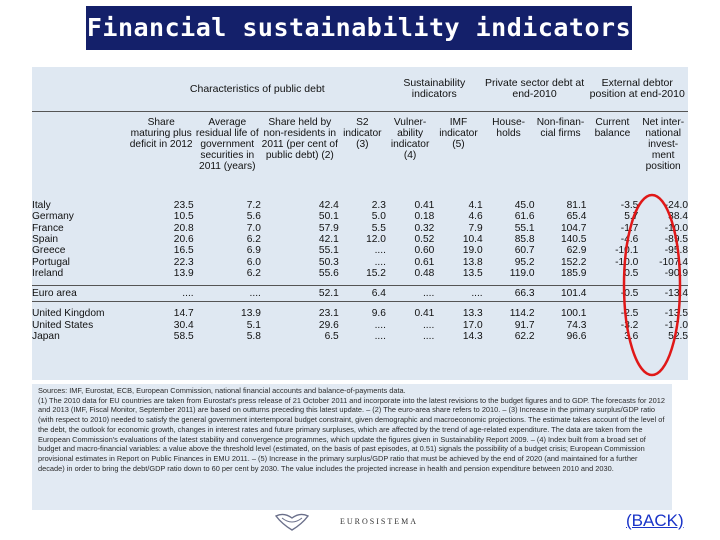 This screenshot has height=540, width=720. I want to click on value-cell: -3.5, so click(629, 206).